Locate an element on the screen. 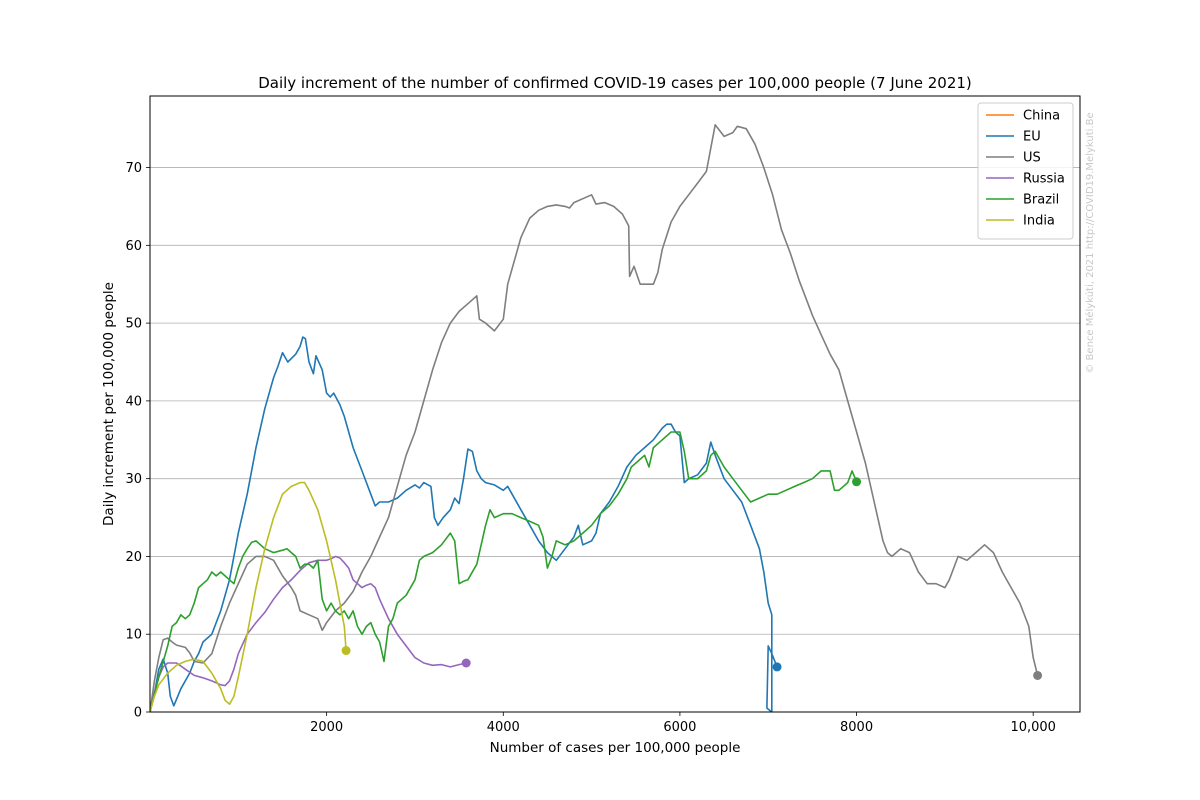 This screenshot has width=1200, height=800. y-tick-label: 50 is located at coordinates (133, 324).